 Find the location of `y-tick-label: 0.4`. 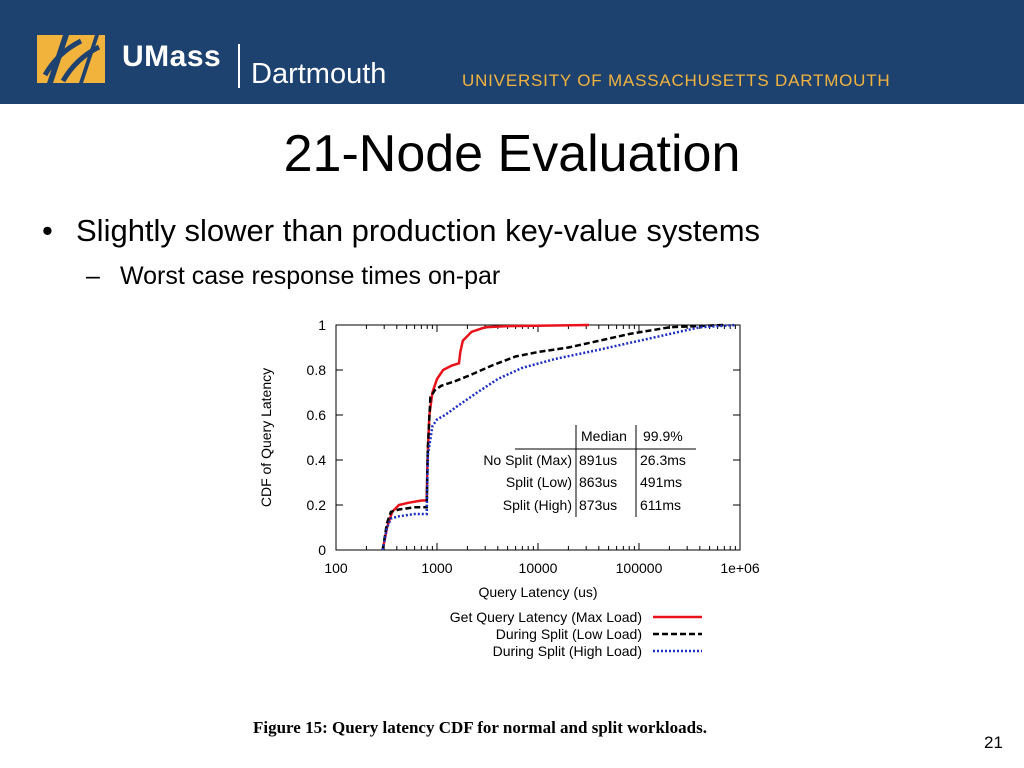

y-tick-label: 0.4 is located at coordinates (317, 460).